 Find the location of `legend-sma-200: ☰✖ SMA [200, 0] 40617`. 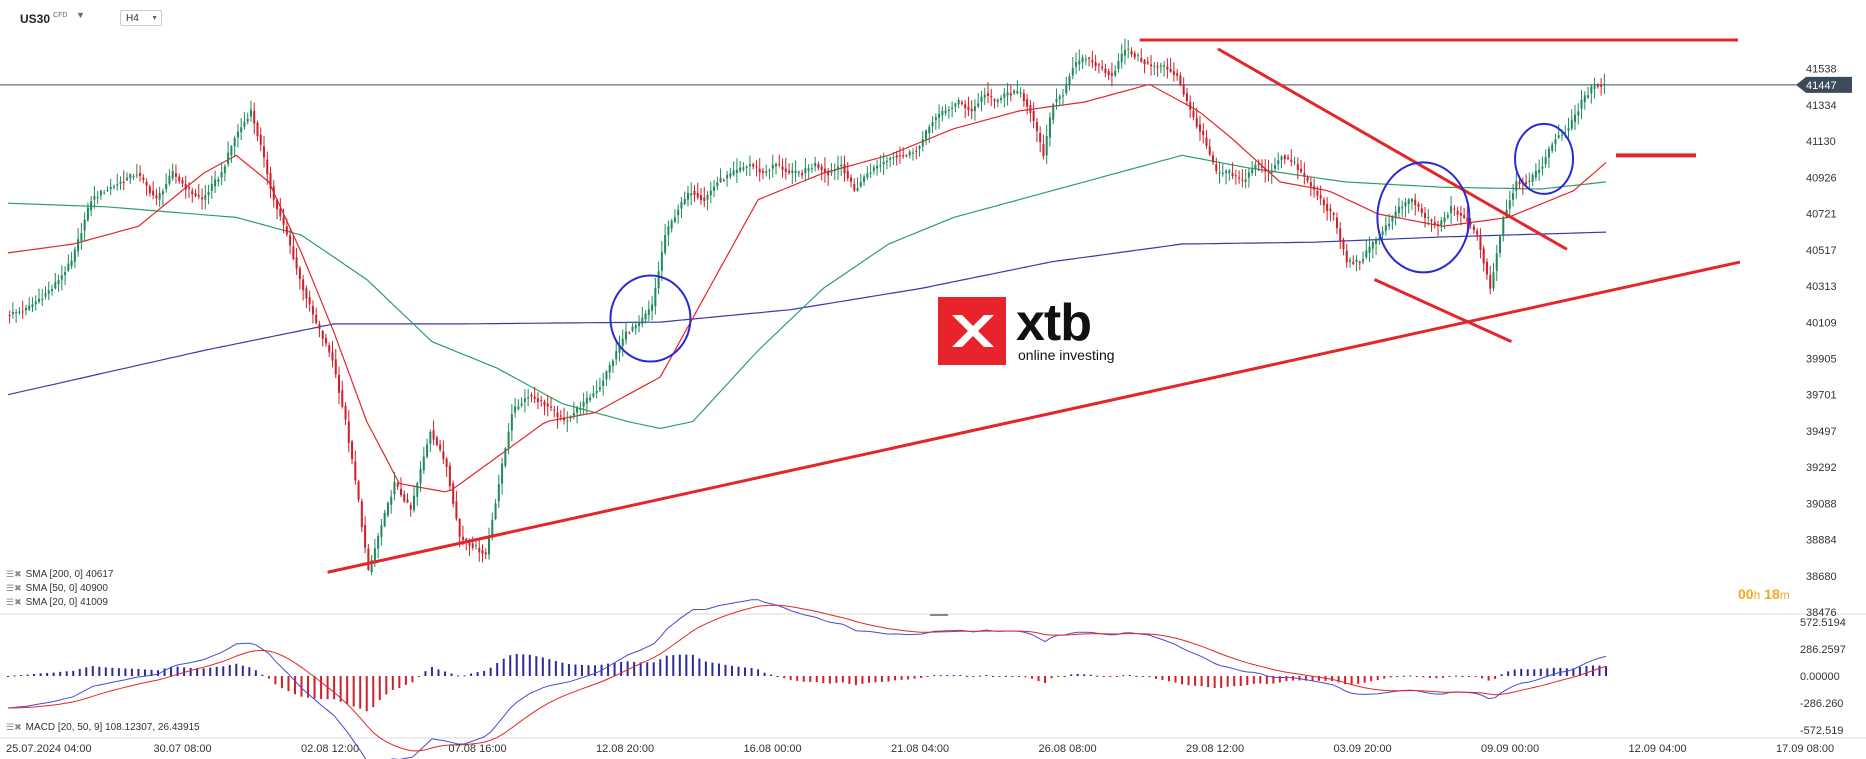

legend-sma-200: ☰✖ SMA [200, 0] 40617 is located at coordinates (59, 574).